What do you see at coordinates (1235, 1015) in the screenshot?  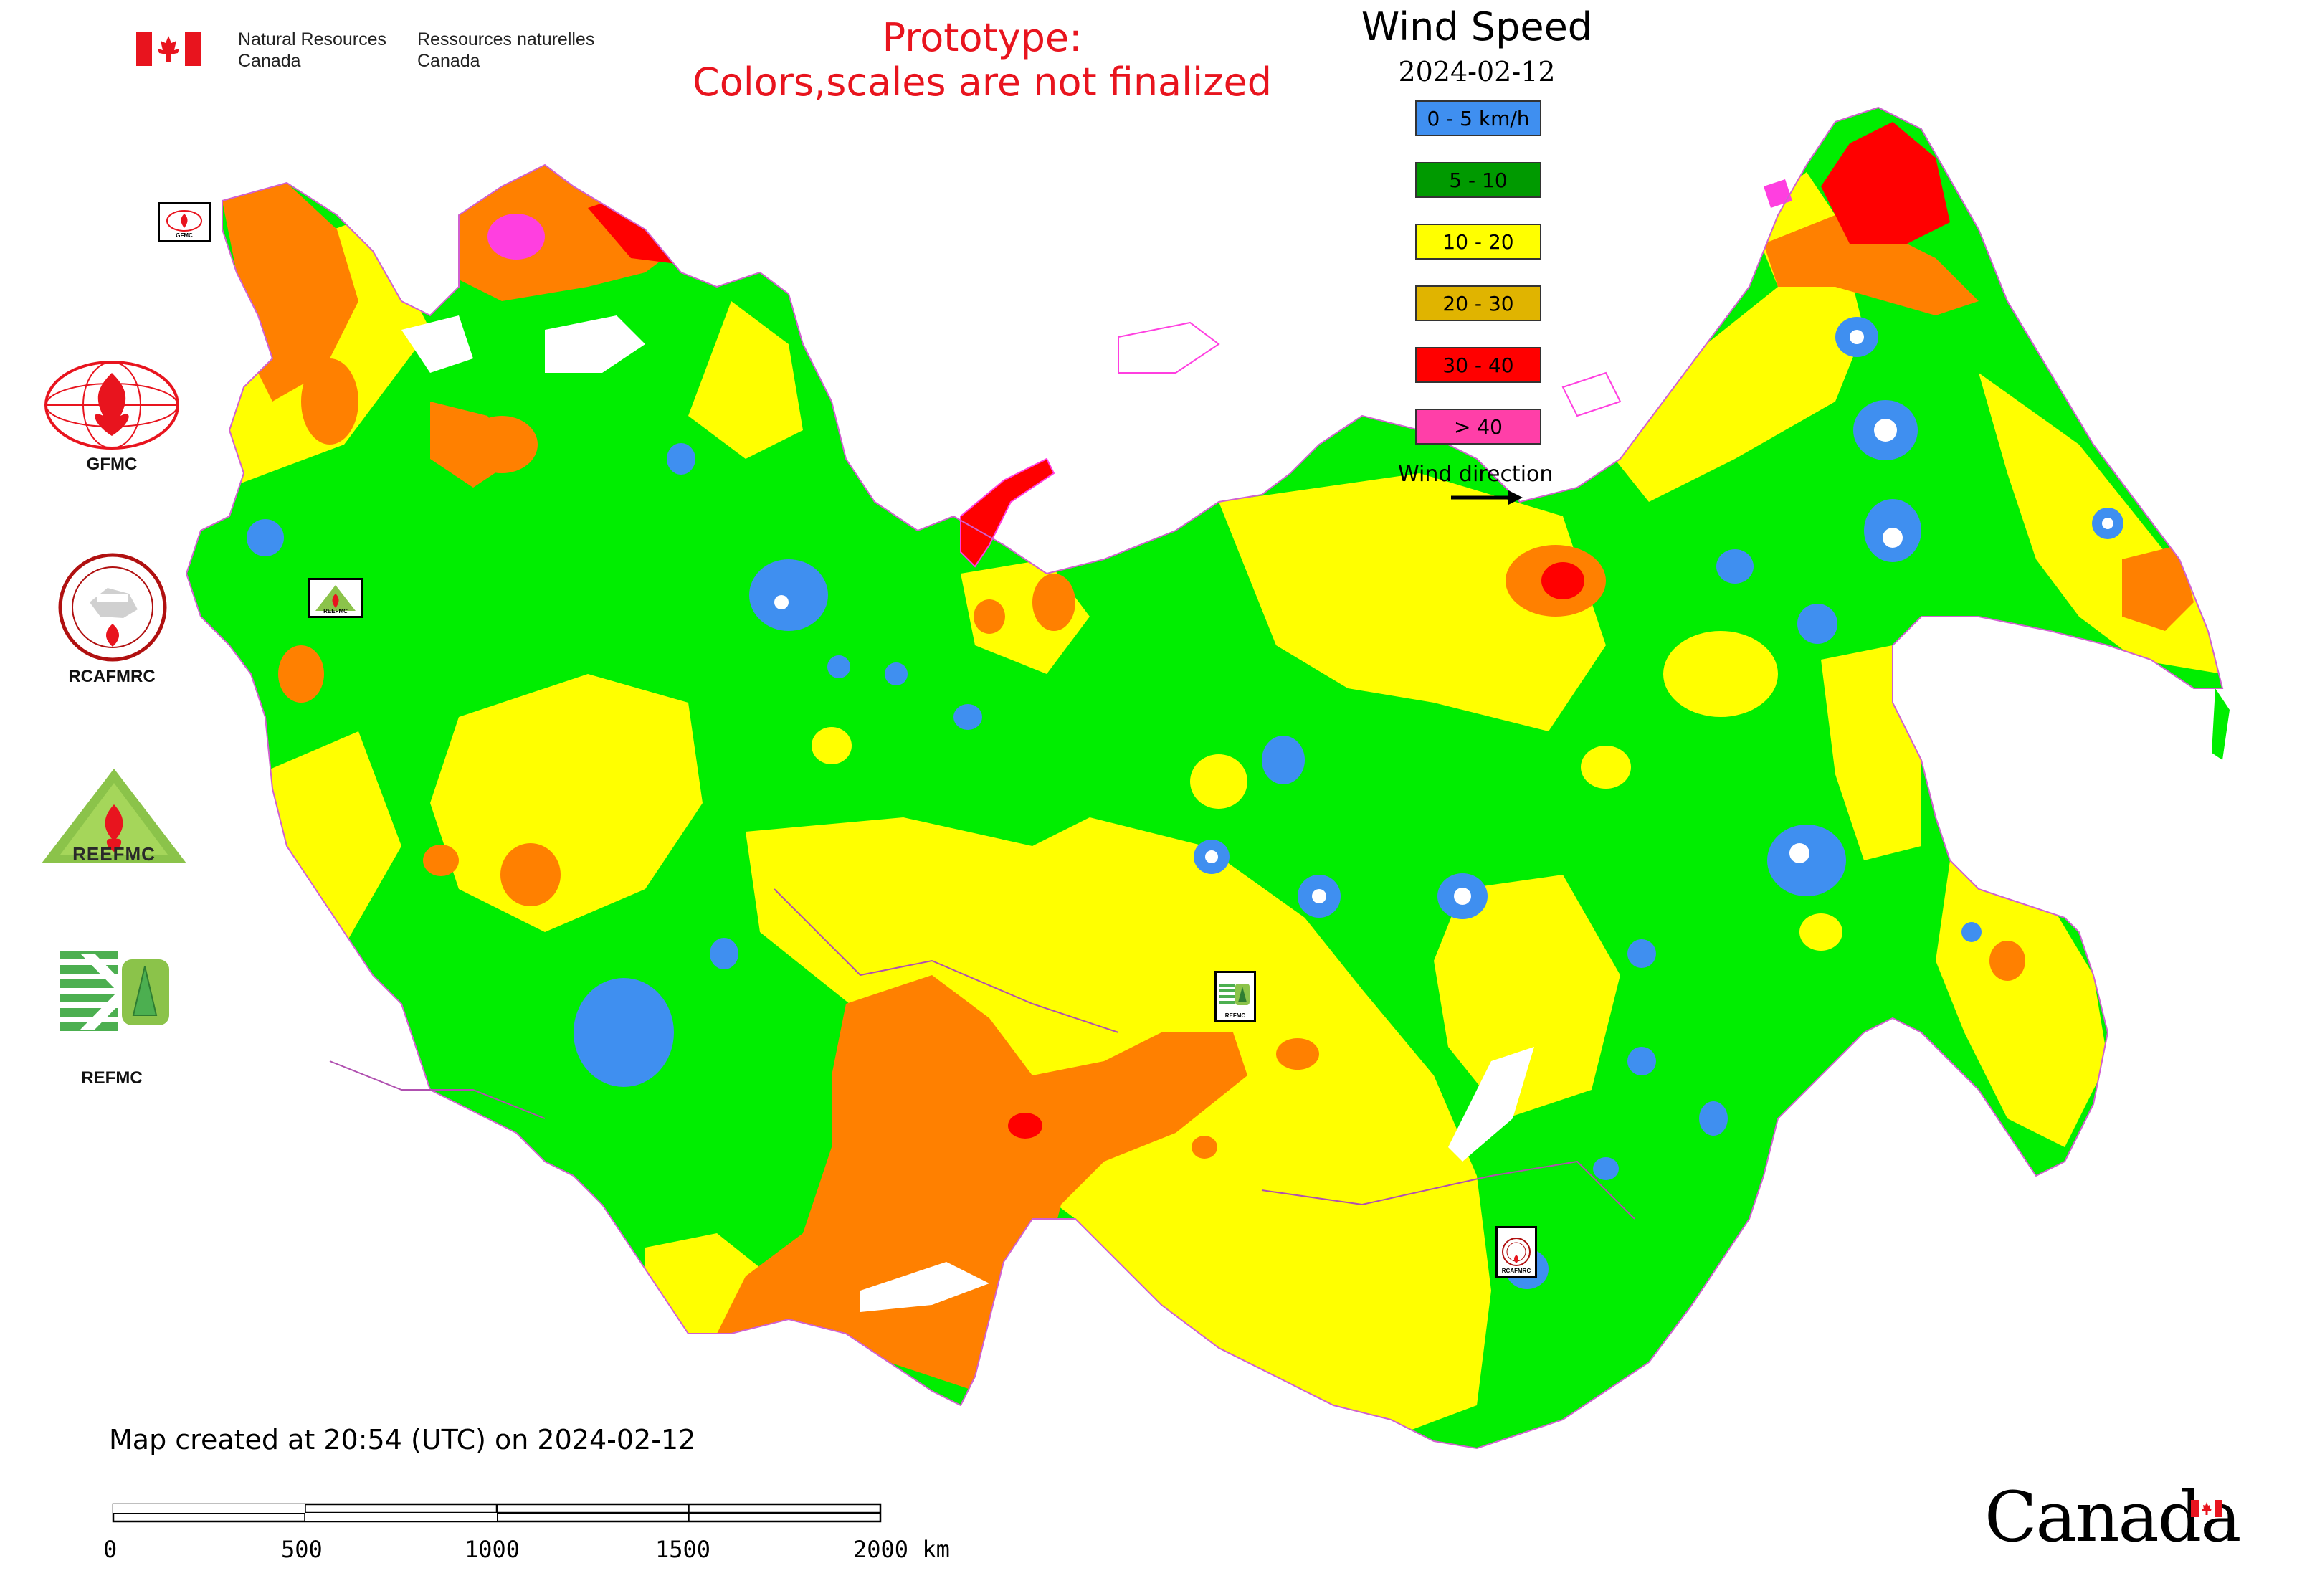 I see `map-marker-label: REFMC` at bounding box center [1235, 1015].